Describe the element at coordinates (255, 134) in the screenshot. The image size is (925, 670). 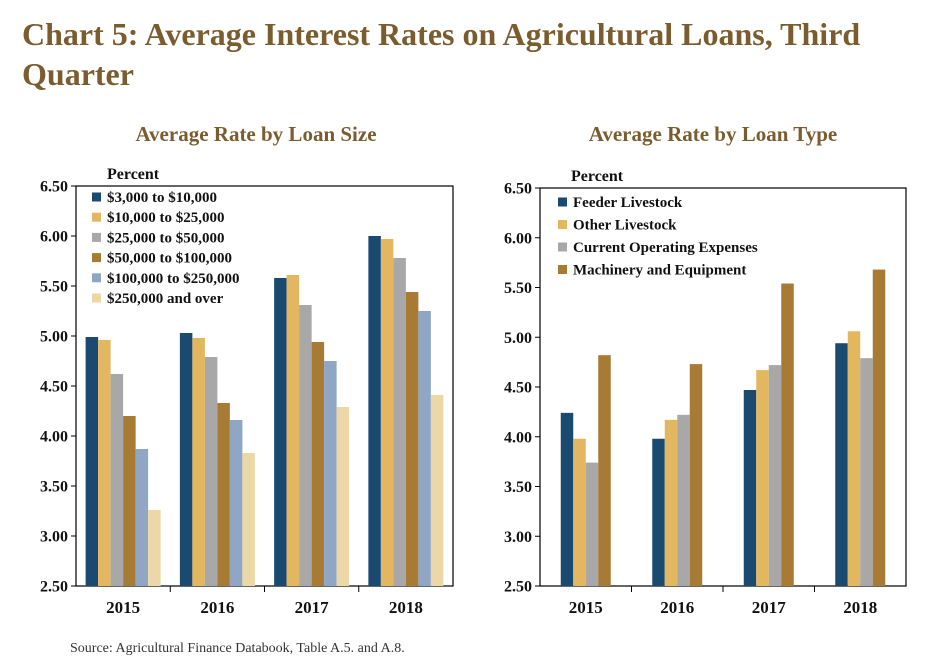
I see `chart-title: Average Rate by Loan Size` at that location.